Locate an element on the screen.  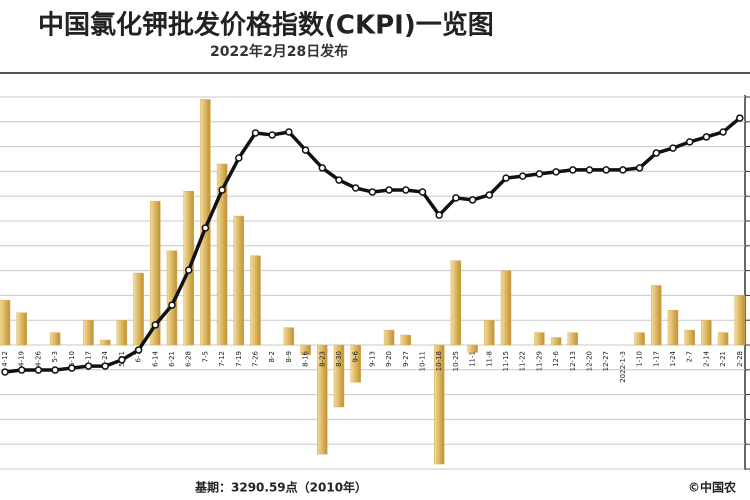
x-tick-label: 1-24 is located at coordinates (673, 358).